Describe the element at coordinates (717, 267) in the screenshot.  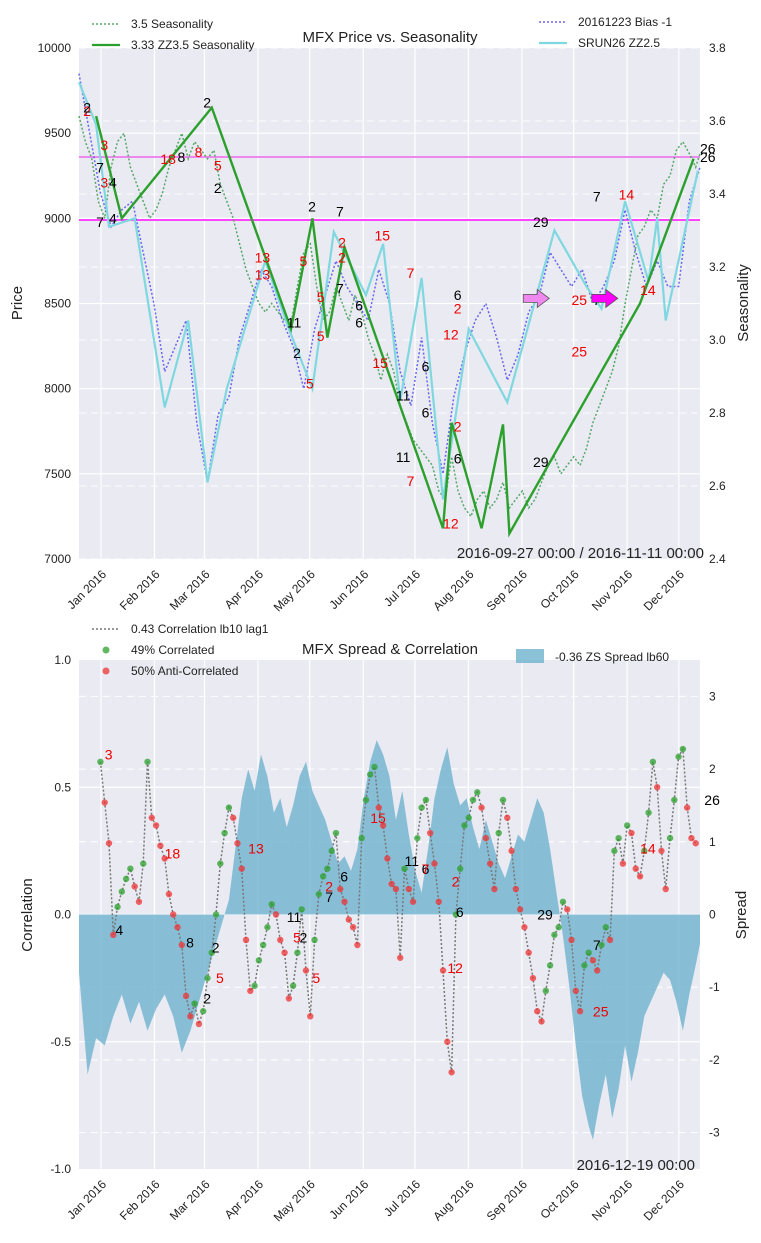
I see `y-right-tick-label: 3.2` at that location.